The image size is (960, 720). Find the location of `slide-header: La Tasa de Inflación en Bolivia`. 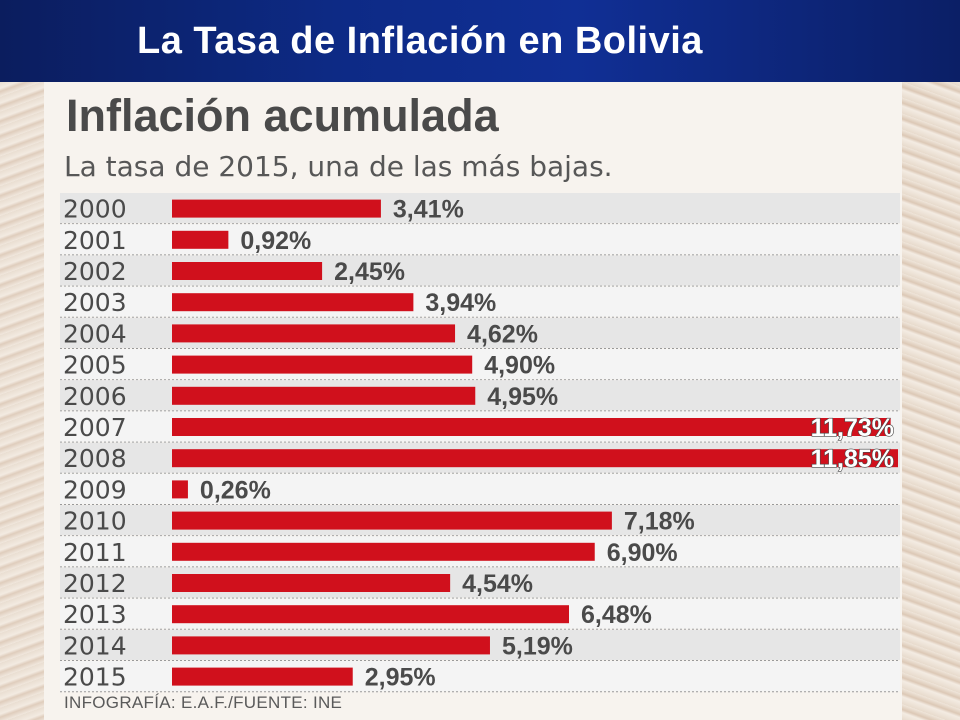

slide-header: La Tasa de Inflación en Bolivia is located at coordinates (480, 41).